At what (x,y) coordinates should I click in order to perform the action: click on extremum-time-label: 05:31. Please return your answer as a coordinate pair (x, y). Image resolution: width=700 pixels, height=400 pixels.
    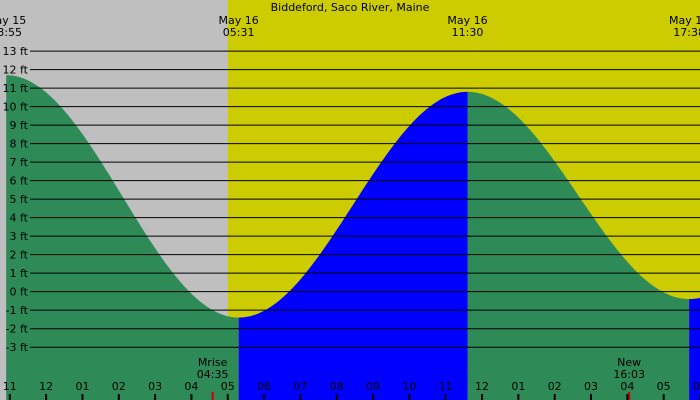
    Looking at the image, I should click on (239, 32).